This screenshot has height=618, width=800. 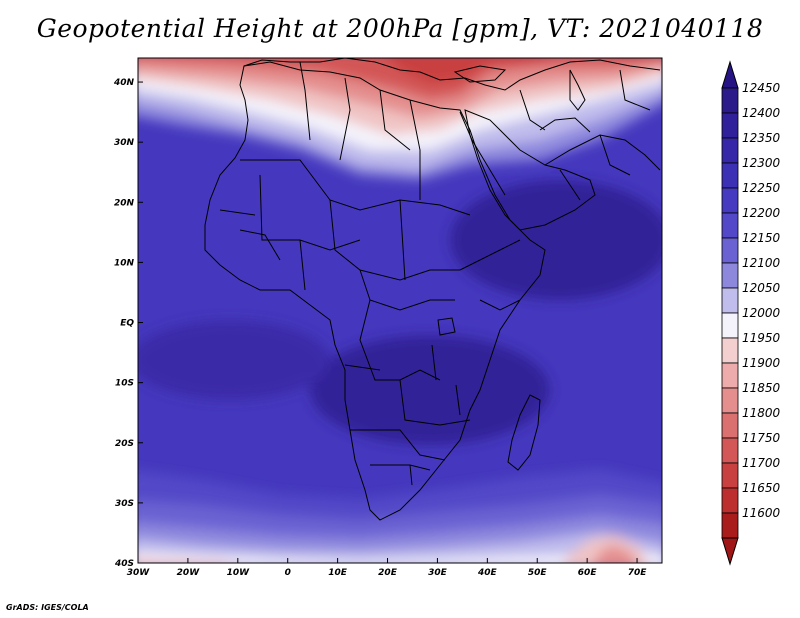 What do you see at coordinates (761, 513) in the screenshot?
I see `colorbar-level-label: 11600` at bounding box center [761, 513].